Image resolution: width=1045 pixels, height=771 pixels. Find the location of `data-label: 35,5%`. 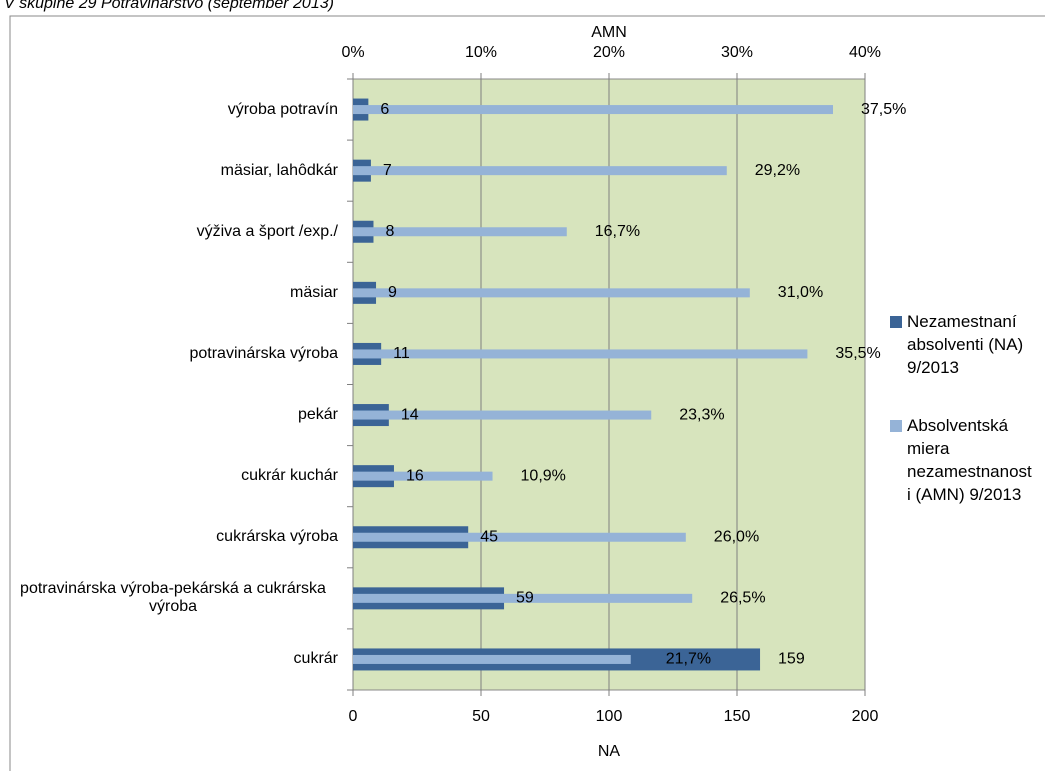

data-label: 35,5% is located at coordinates (857, 353).